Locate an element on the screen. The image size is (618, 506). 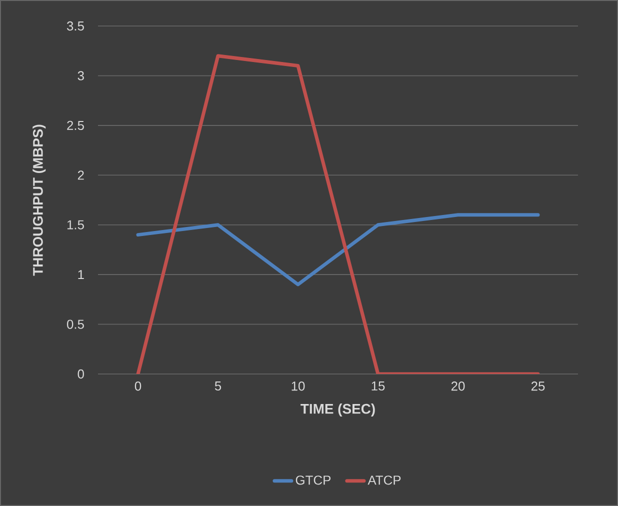
y-tick-label: 2 is located at coordinates (81, 175).